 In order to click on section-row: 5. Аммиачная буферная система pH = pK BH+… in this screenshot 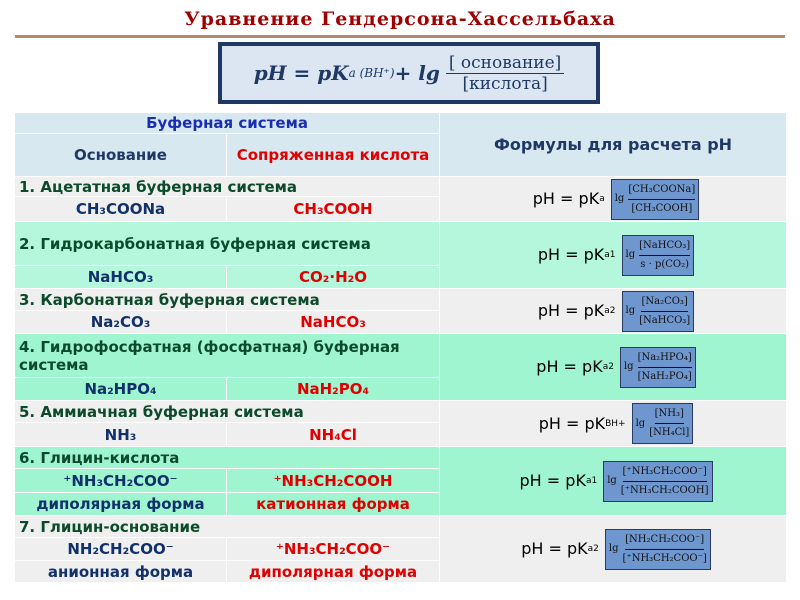, I will do `click(400, 423)`.